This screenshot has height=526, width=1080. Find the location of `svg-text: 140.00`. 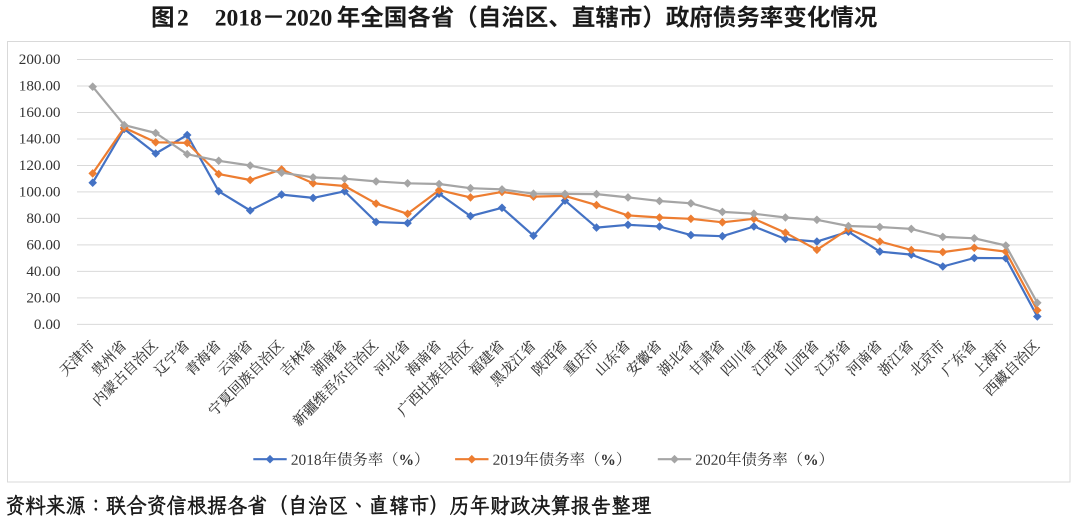

svg-text: 140.00 is located at coordinates (40, 139).